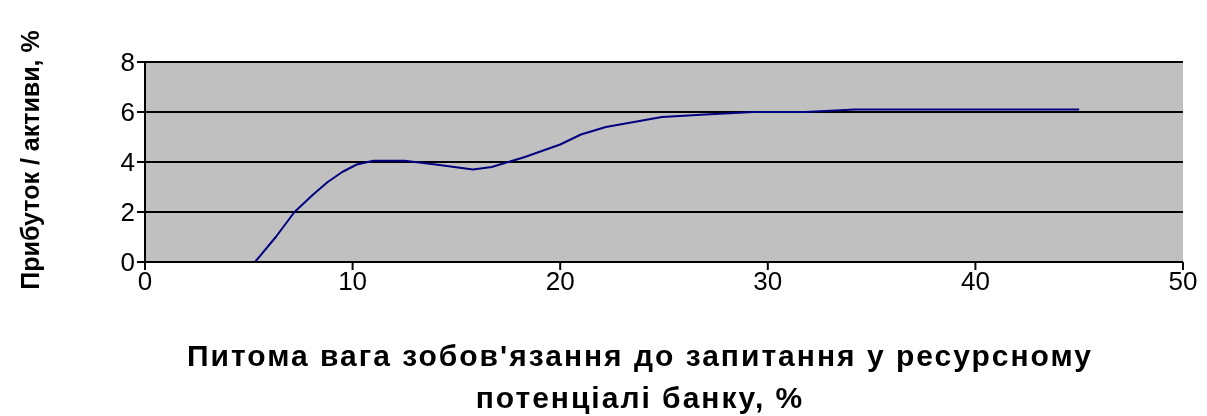 The image size is (1207, 416). What do you see at coordinates (127, 62) in the screenshot?
I see `y-tick-label: 8` at bounding box center [127, 62].